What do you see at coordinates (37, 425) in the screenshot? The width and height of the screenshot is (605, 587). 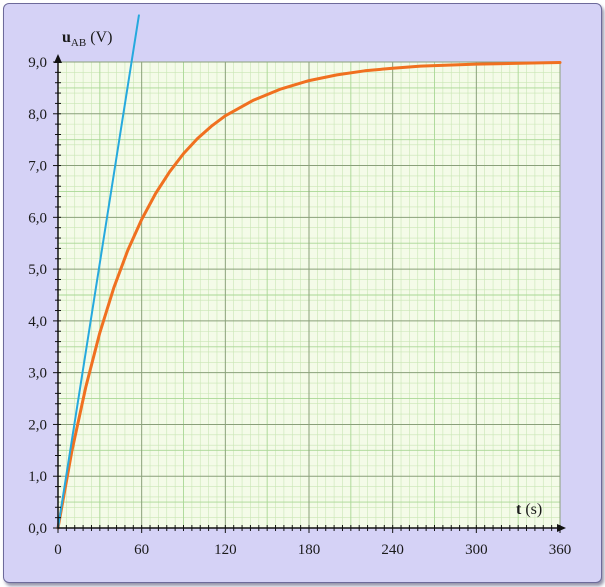 I see `y-tick-label: 2,0` at bounding box center [37, 425].